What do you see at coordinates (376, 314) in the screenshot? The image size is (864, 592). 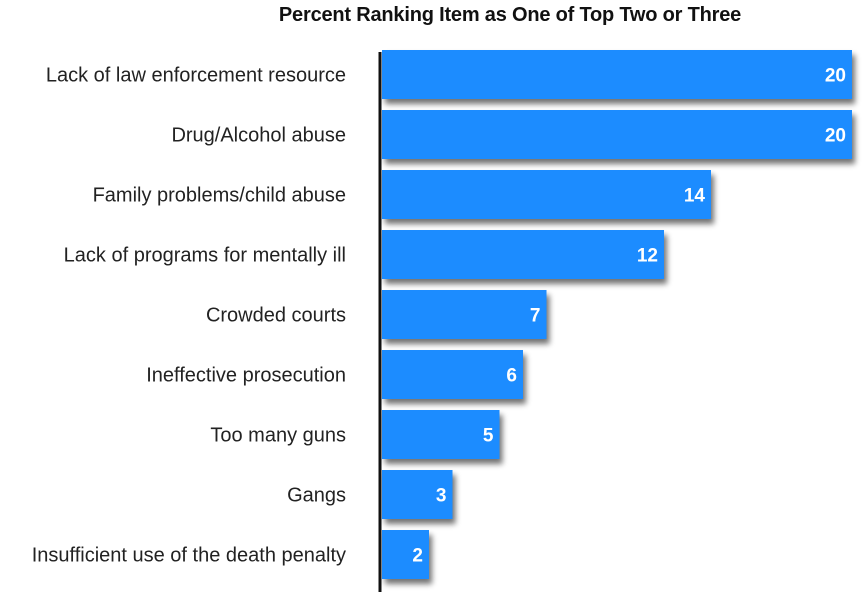 I see `bar-row: Crowded courts 7` at bounding box center [376, 314].